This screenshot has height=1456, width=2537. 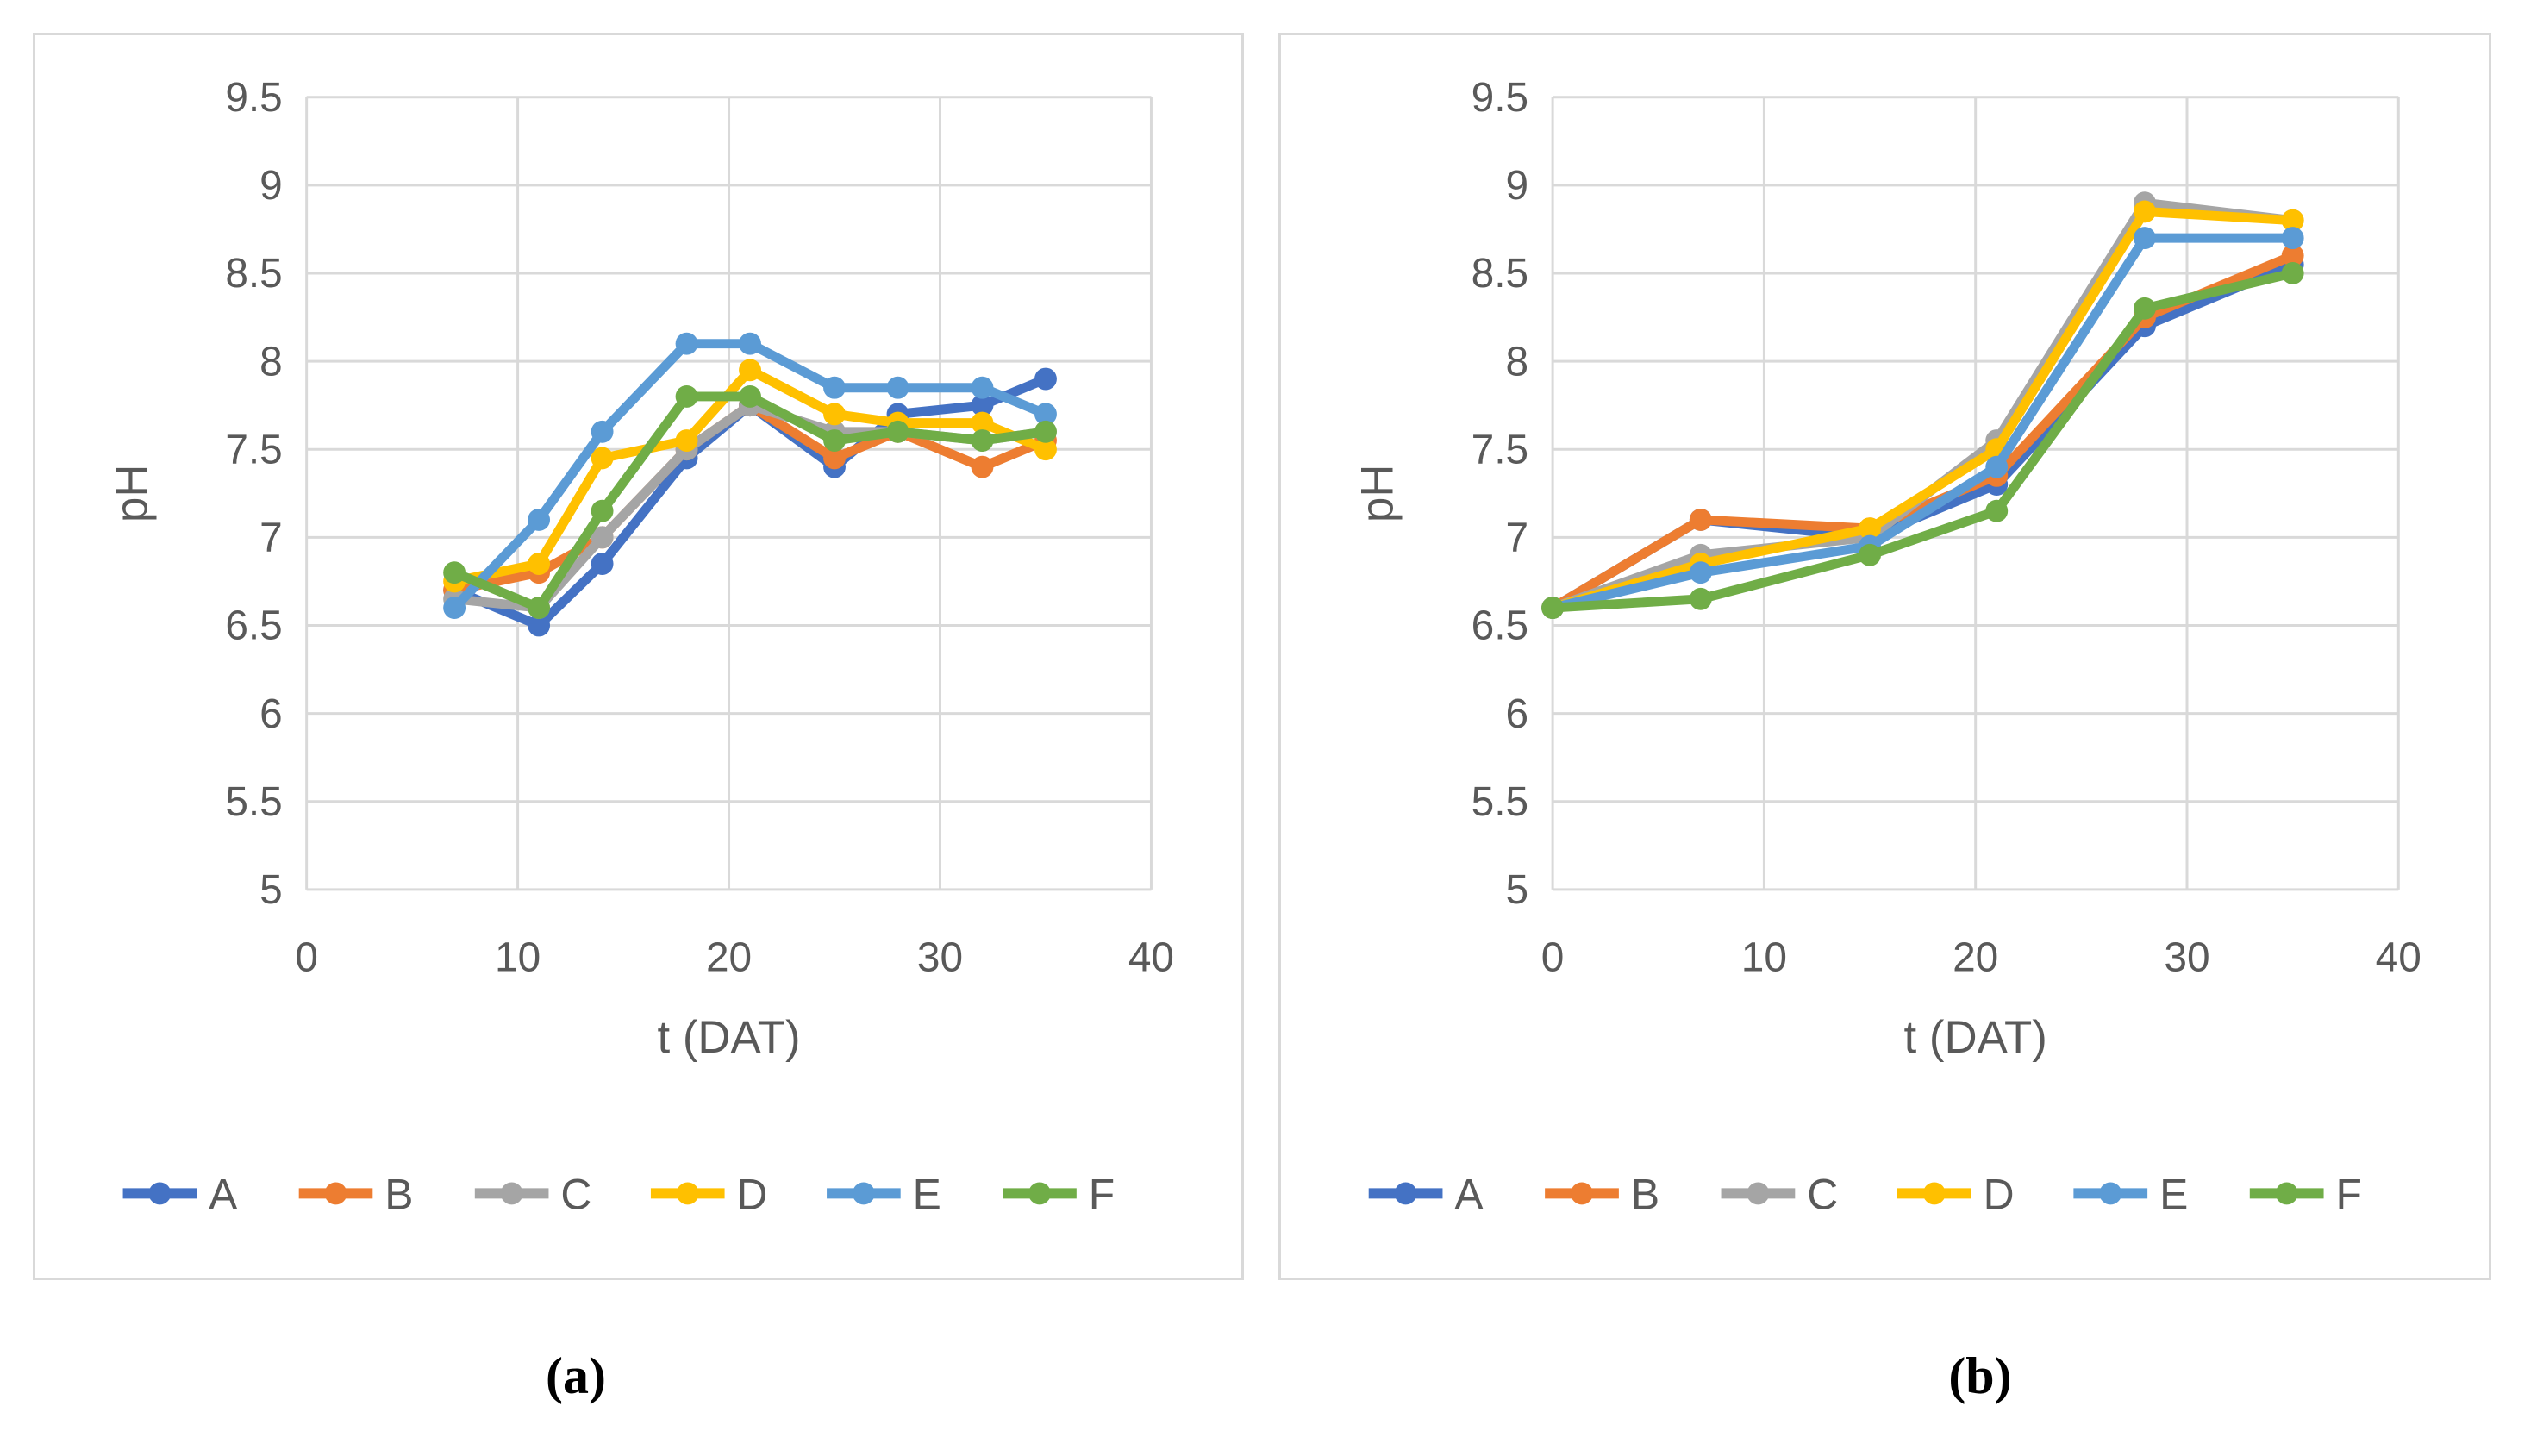 I want to click on y-axis-tick-label: 9, so click(x=271, y=186).